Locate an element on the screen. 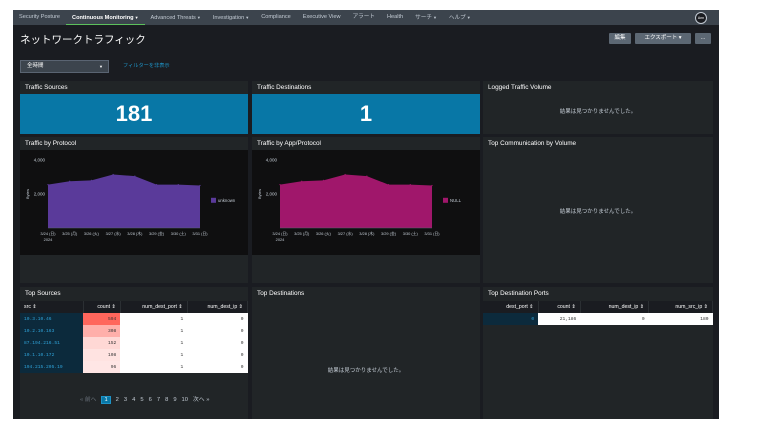 This screenshot has width=768, height=432. export-button: エクスポート ▾ is located at coordinates (663, 38).